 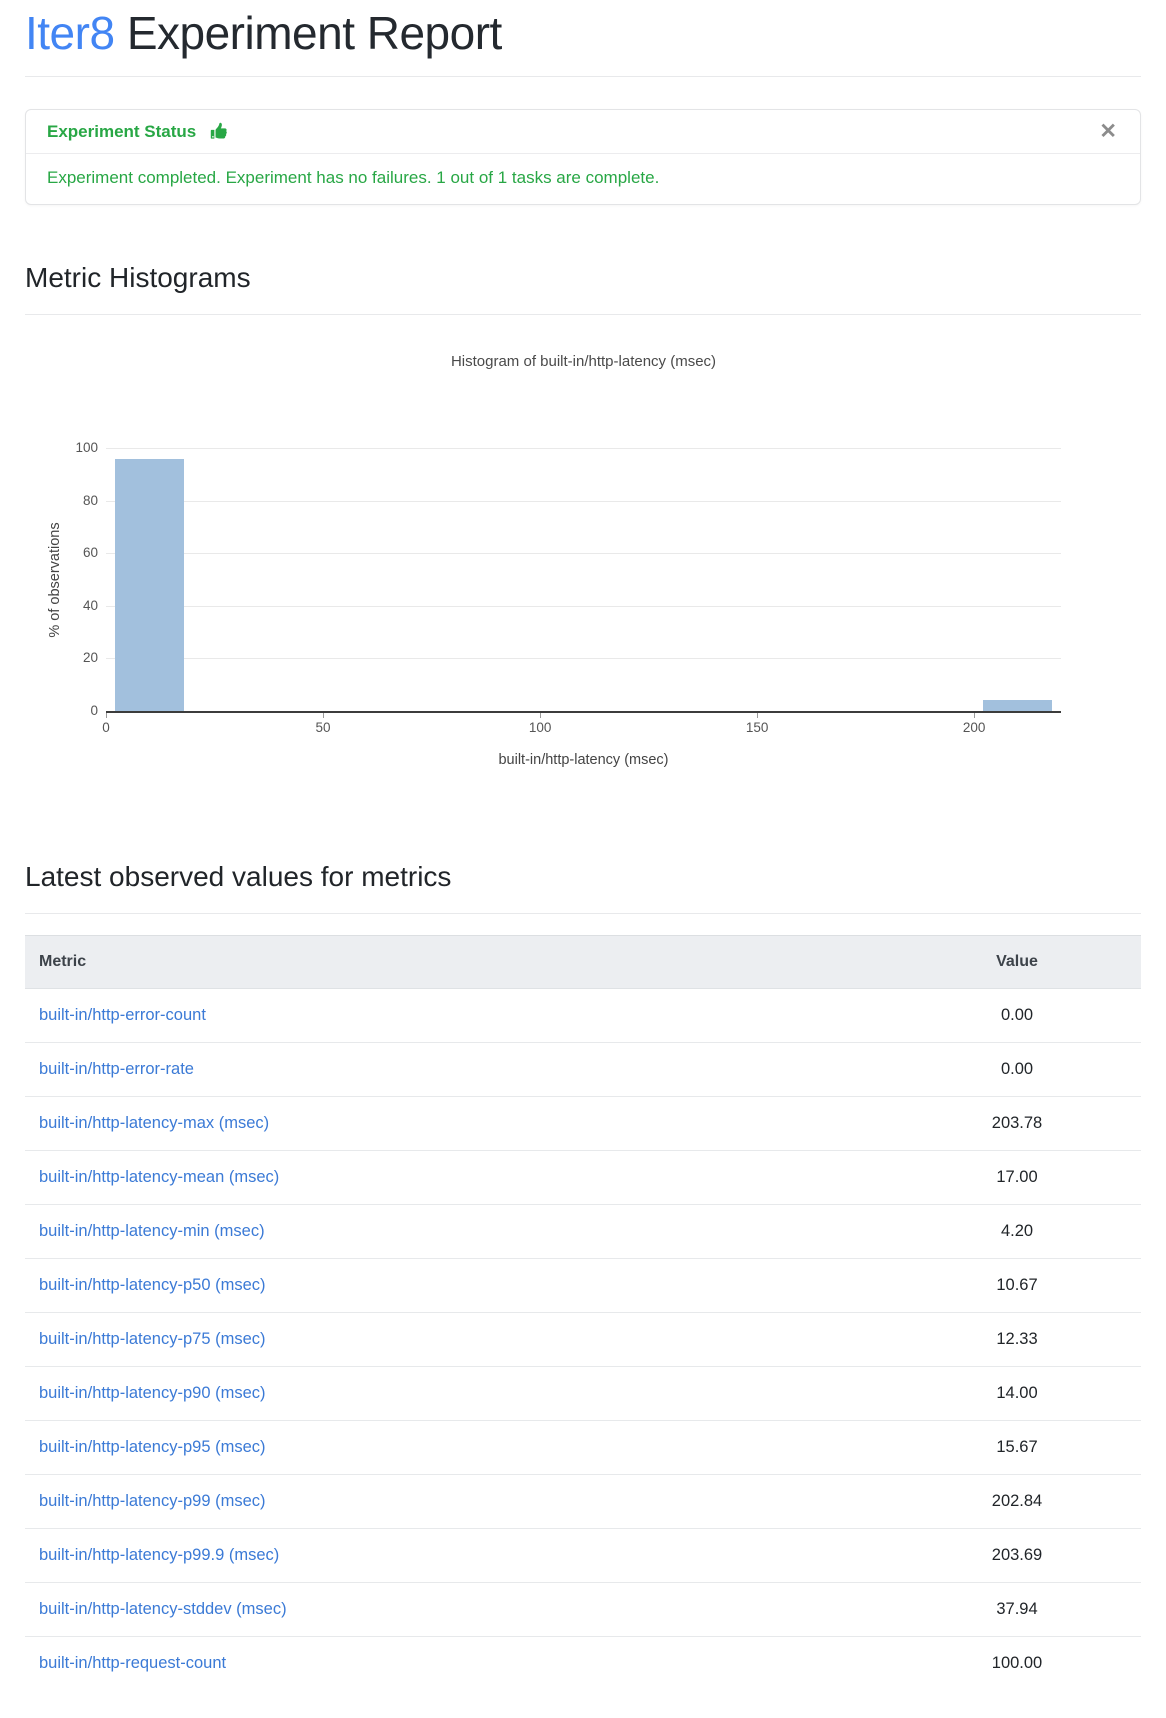 I want to click on table-row: built-in/http-latency-mean (msec) 17.00, so click(x=583, y=1177).